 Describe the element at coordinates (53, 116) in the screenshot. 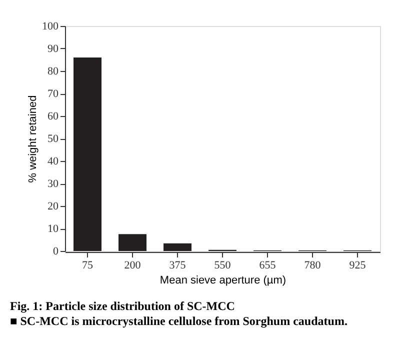

I see `y-tick-label: 60` at that location.